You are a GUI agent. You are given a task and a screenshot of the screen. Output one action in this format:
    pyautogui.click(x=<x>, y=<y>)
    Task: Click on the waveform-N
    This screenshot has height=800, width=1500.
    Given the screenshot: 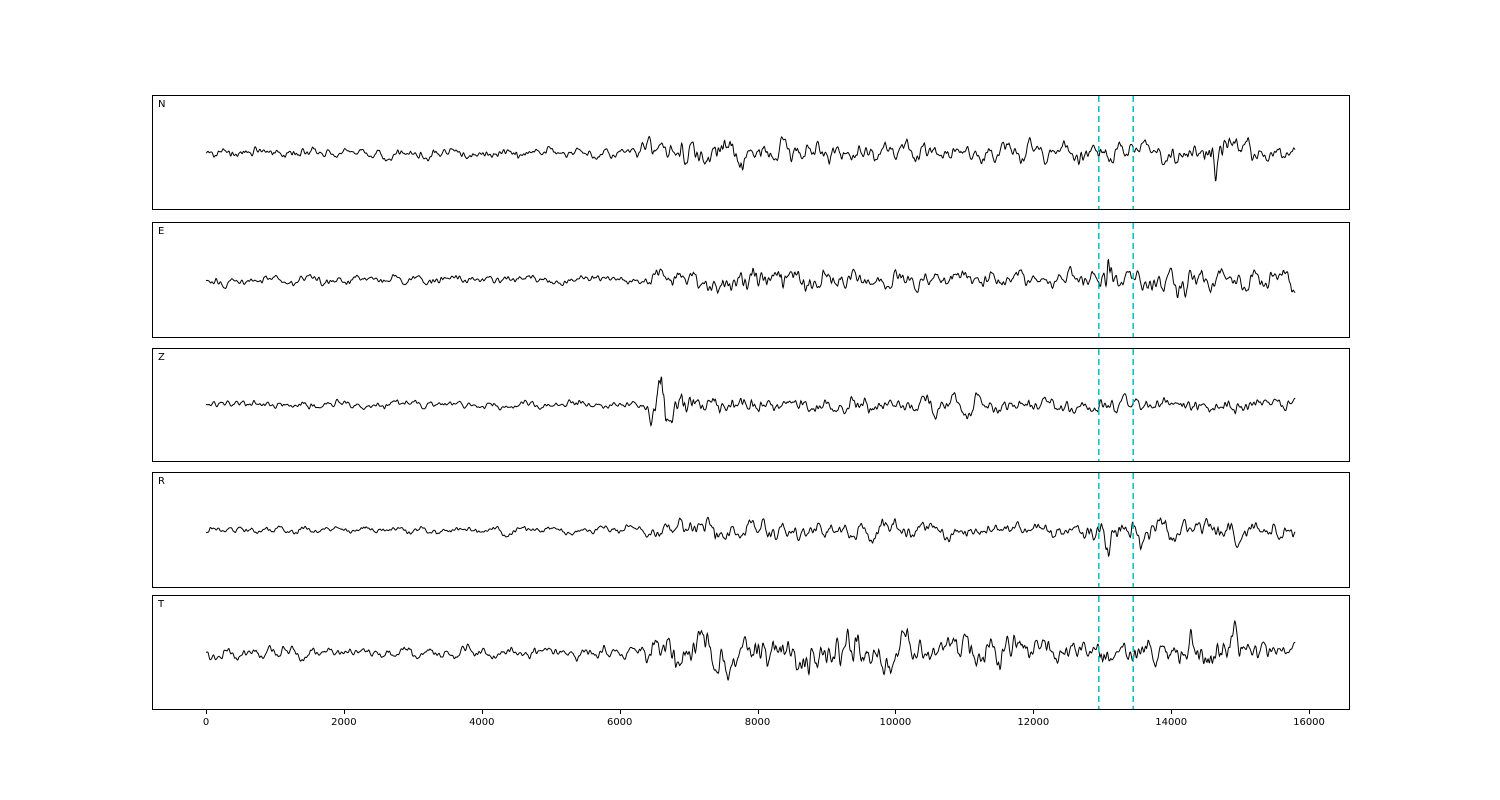 What is the action you would take?
    pyautogui.click(x=750, y=152)
    